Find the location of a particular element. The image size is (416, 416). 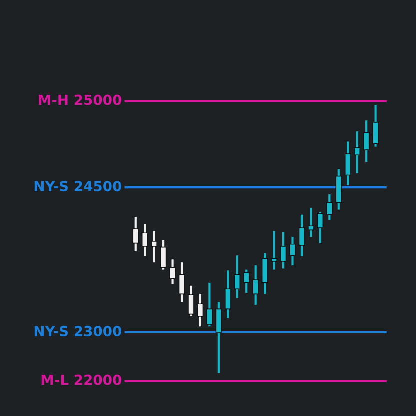

ref-line-label: M-H 25000 is located at coordinates (80, 100).